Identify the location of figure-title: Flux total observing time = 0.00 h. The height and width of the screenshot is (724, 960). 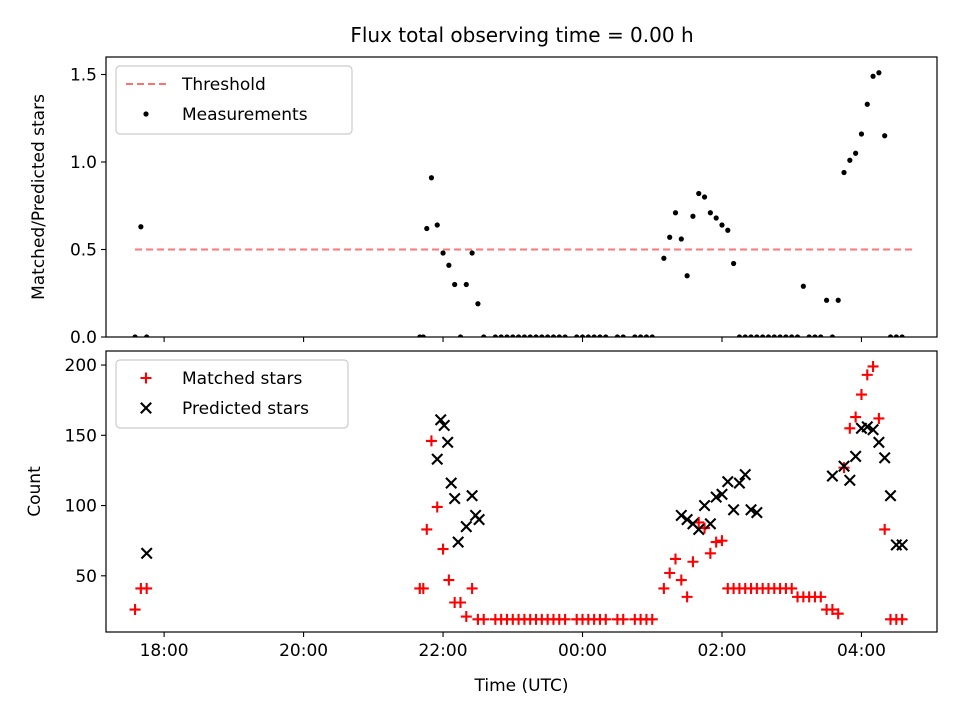
(521, 35).